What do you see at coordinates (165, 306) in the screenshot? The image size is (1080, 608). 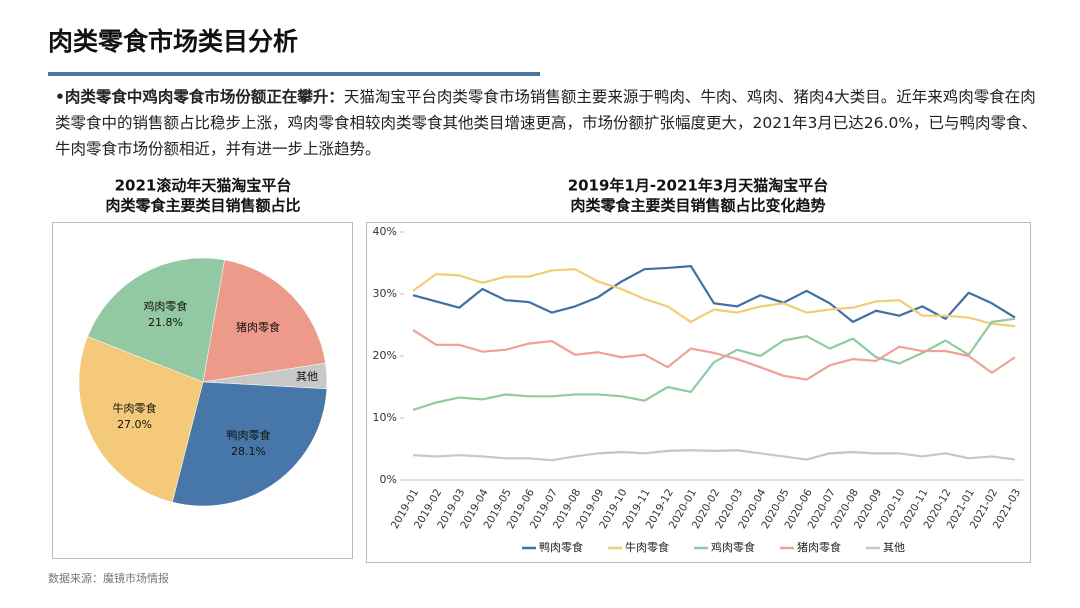 I see `slice-label: 鸡肉零食` at bounding box center [165, 306].